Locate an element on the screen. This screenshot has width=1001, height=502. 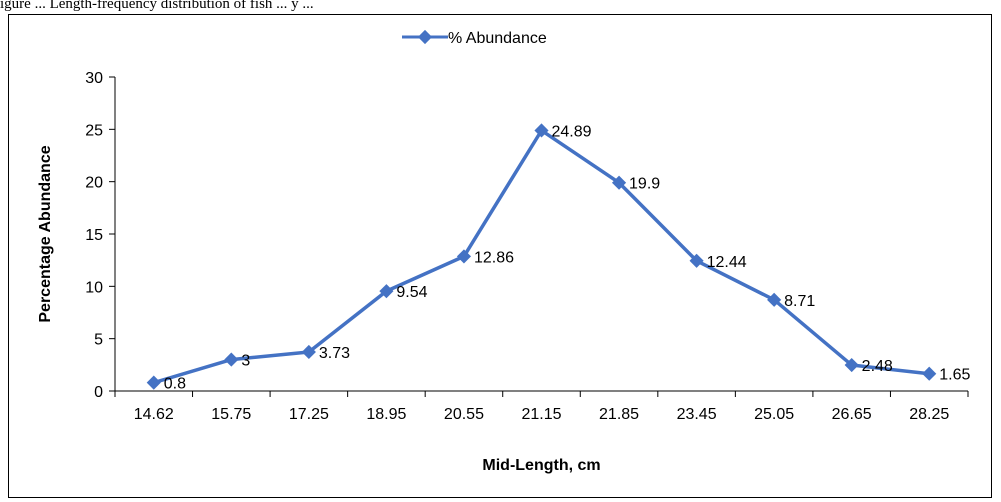
data-label: 1.65 is located at coordinates (954, 375).